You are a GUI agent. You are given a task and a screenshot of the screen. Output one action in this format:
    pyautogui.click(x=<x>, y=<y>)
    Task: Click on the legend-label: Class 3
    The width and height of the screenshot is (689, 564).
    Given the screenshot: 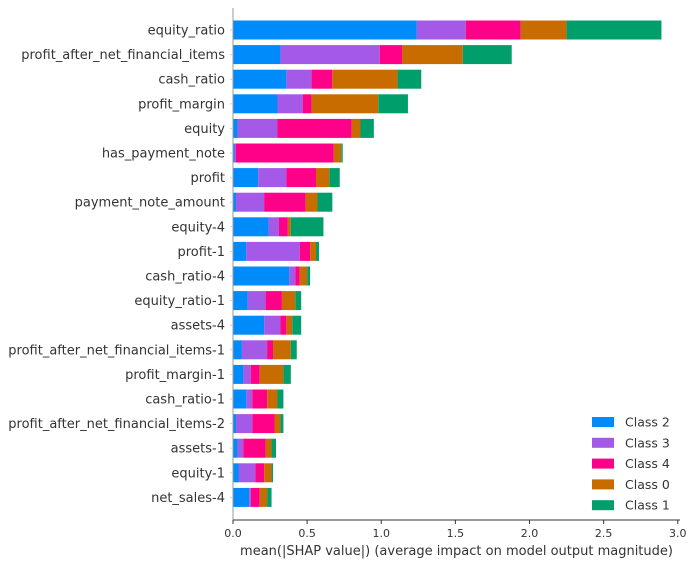 What is the action you would take?
    pyautogui.click(x=647, y=442)
    